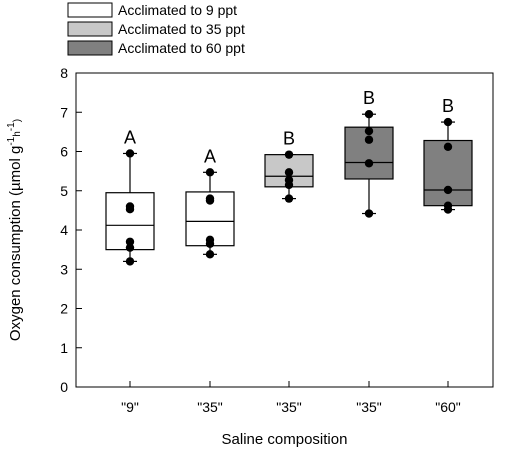 This screenshot has height=453, width=505. I want to click on y-tick-label: 6, so click(64, 152).